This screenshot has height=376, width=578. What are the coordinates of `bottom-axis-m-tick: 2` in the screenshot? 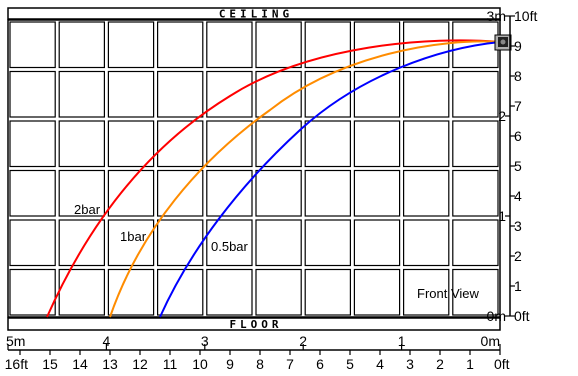 It's located at (303, 341).